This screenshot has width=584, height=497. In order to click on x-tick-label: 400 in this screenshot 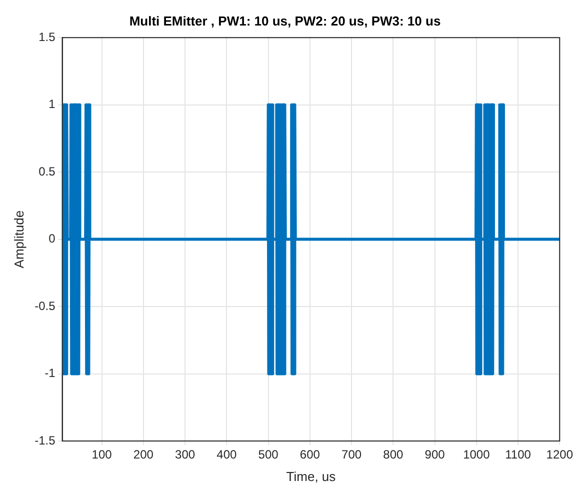, I will do `click(227, 455)`.